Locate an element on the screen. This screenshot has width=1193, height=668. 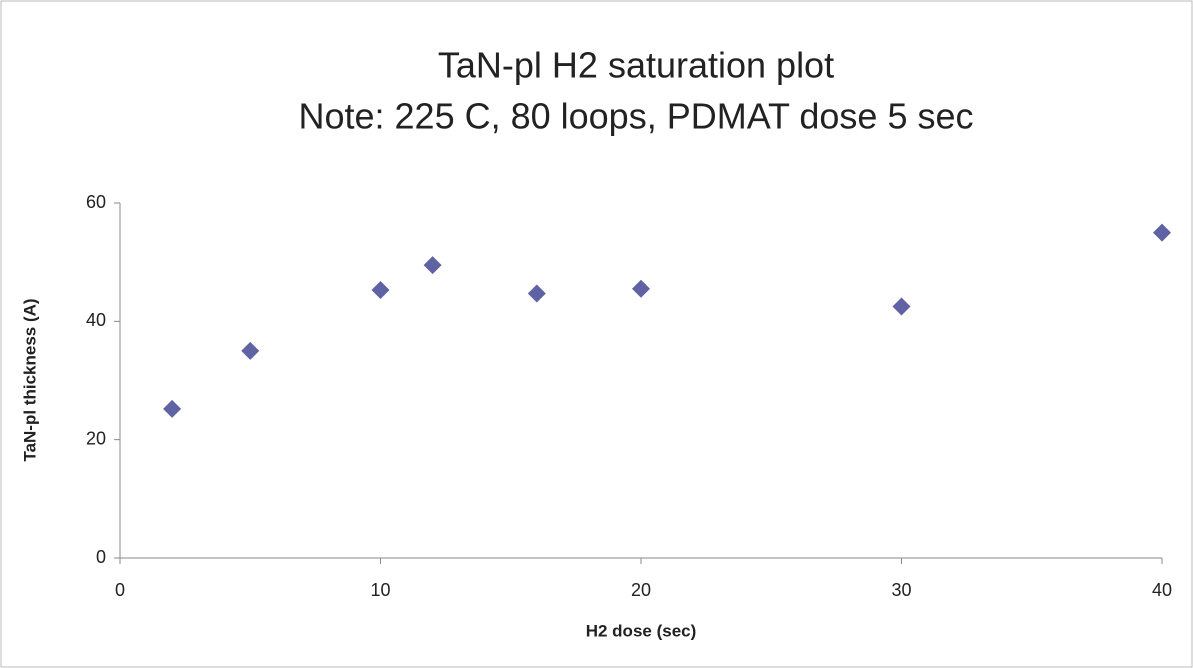
chart-title: TaN-pl H2 saturation plot is located at coordinates (636, 65).